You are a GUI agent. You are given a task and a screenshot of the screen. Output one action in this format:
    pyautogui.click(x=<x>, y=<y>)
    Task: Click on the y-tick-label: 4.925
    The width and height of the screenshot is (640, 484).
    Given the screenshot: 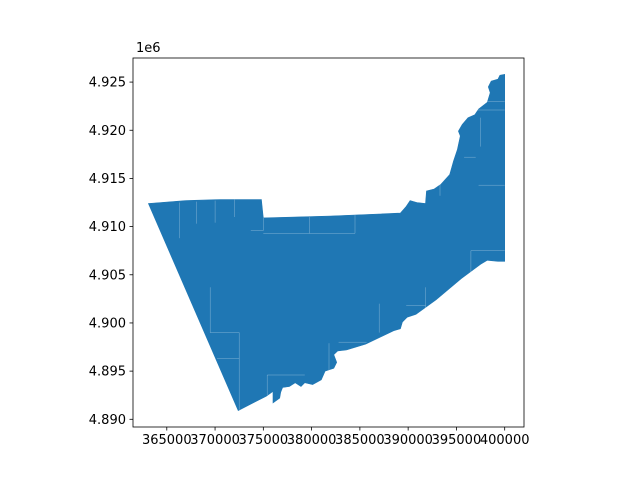 What is the action you would take?
    pyautogui.click(x=107, y=83)
    